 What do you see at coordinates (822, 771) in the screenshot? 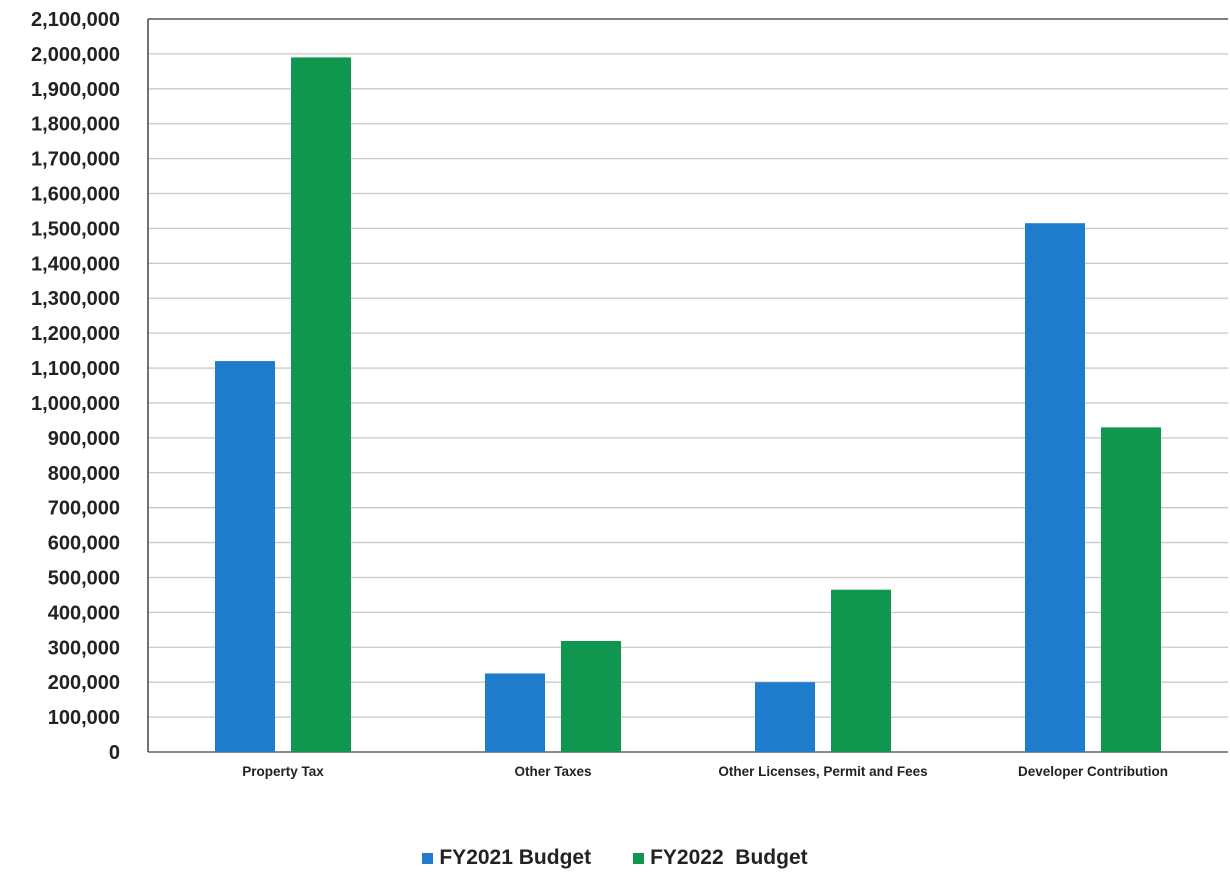
I see `x-tick-label: Other Licenses, Permit and Fees` at bounding box center [822, 771].